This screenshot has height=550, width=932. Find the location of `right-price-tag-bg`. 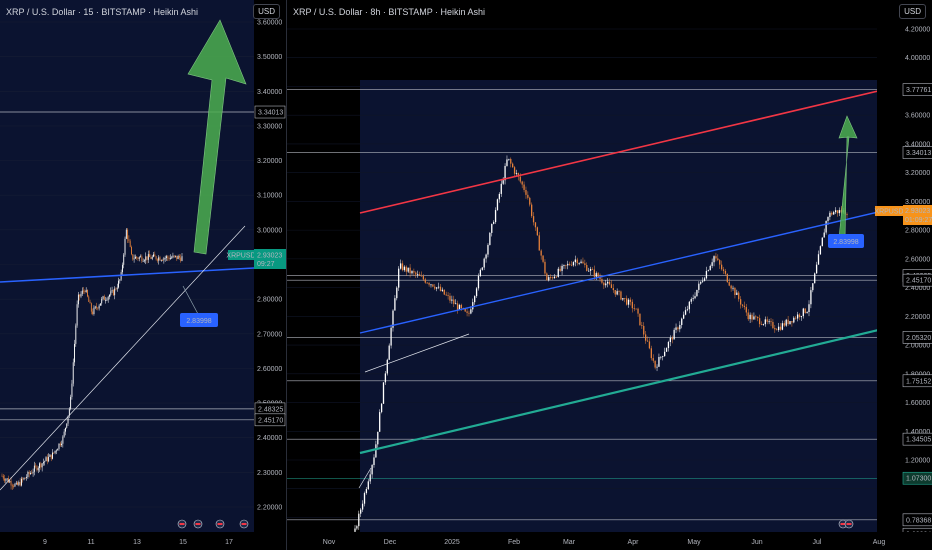

right-price-tag-bg is located at coordinates (917, 215).